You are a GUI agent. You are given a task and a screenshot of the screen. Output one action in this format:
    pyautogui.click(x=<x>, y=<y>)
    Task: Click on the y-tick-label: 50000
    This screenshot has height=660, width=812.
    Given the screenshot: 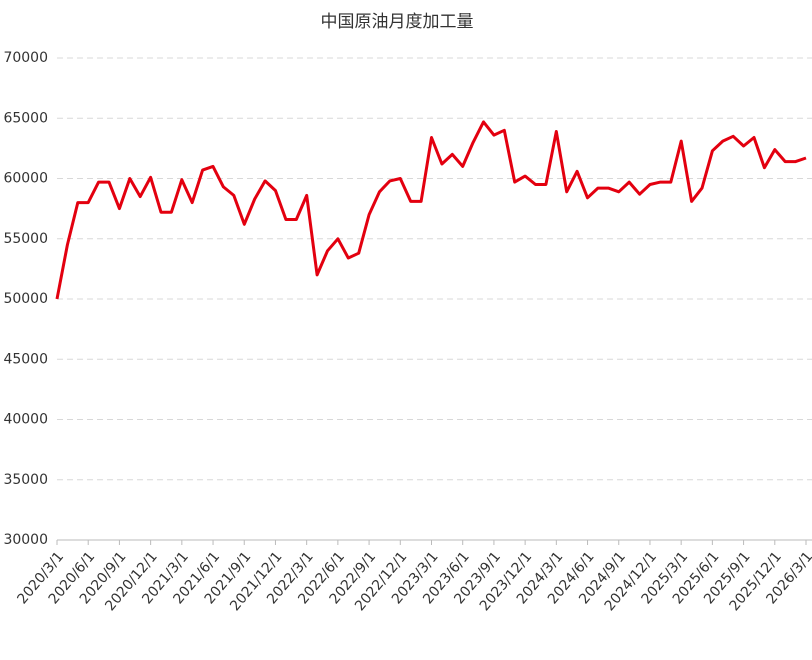 What is the action you would take?
    pyautogui.click(x=25, y=299)
    